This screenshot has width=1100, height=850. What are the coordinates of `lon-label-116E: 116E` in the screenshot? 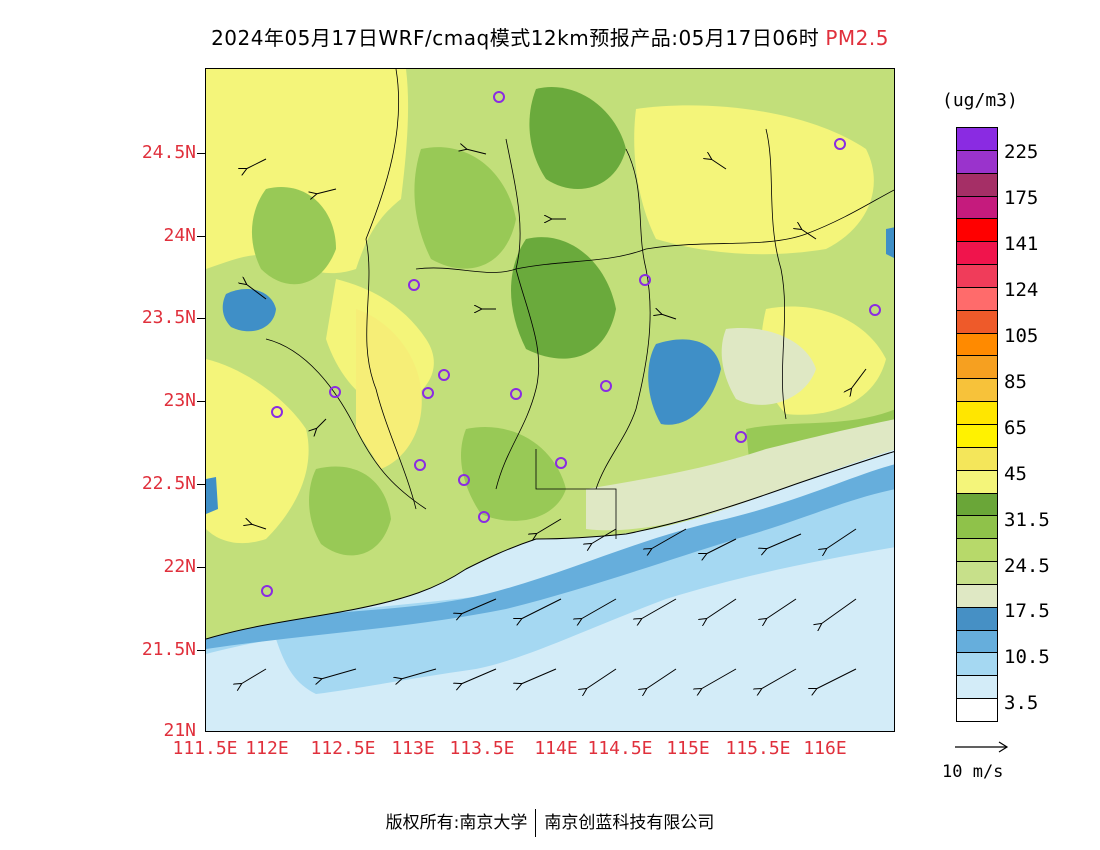 It's located at (825, 748).